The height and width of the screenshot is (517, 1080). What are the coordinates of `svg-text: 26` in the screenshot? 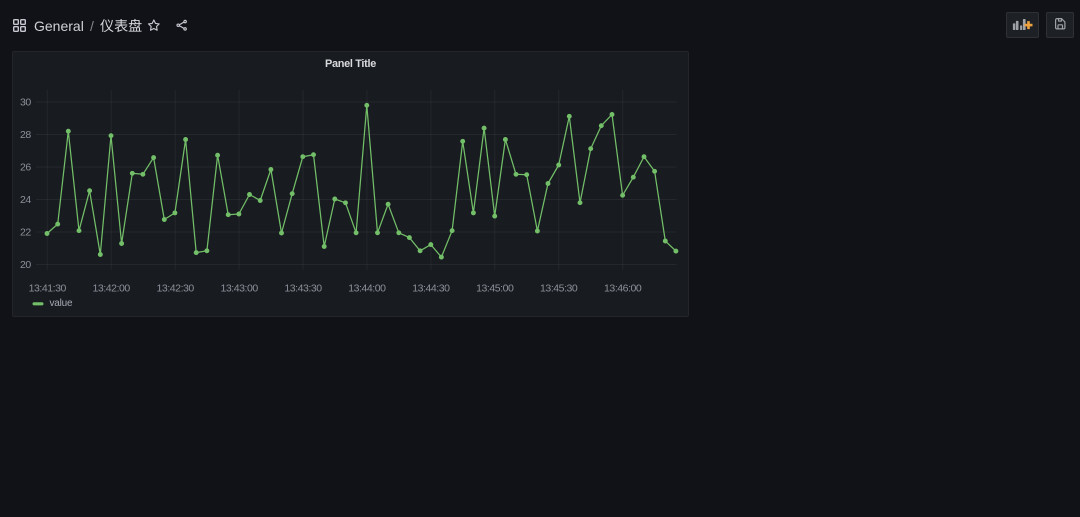 It's located at (25, 167).